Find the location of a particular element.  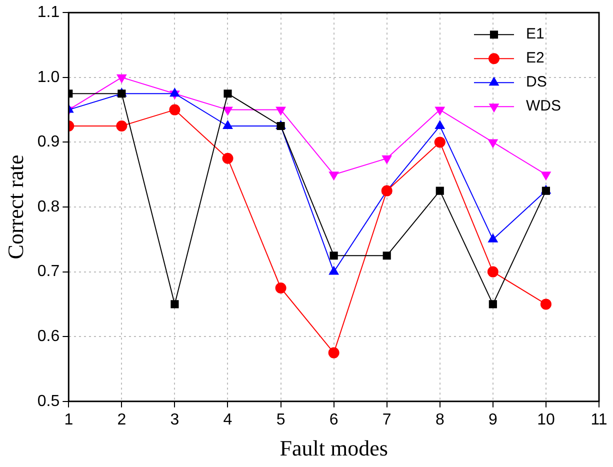

legend-label: E1 is located at coordinates (535, 34).